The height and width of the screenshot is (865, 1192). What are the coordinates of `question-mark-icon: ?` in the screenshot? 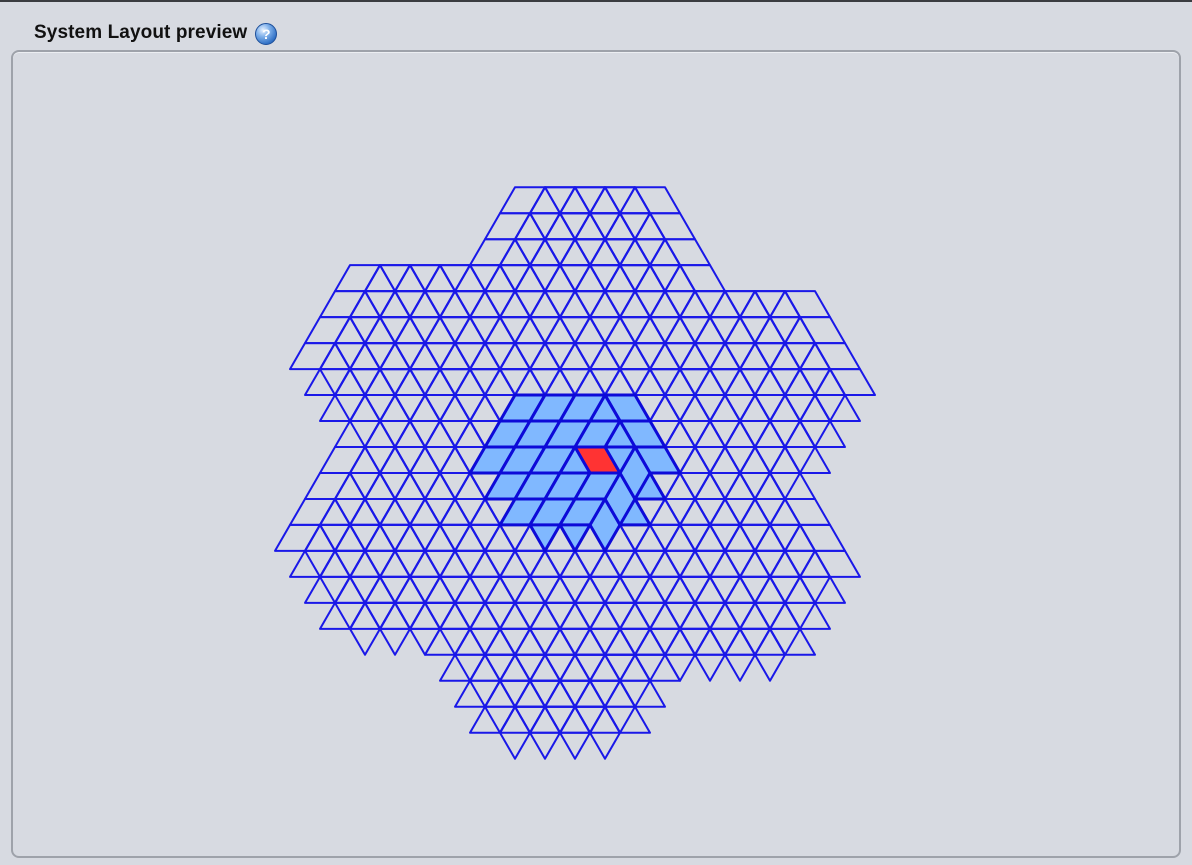 It's located at (266, 33).